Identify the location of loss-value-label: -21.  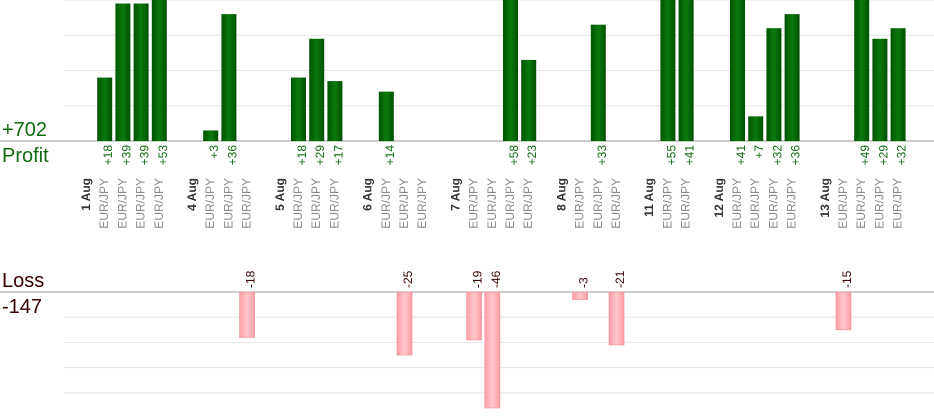
(620, 279).